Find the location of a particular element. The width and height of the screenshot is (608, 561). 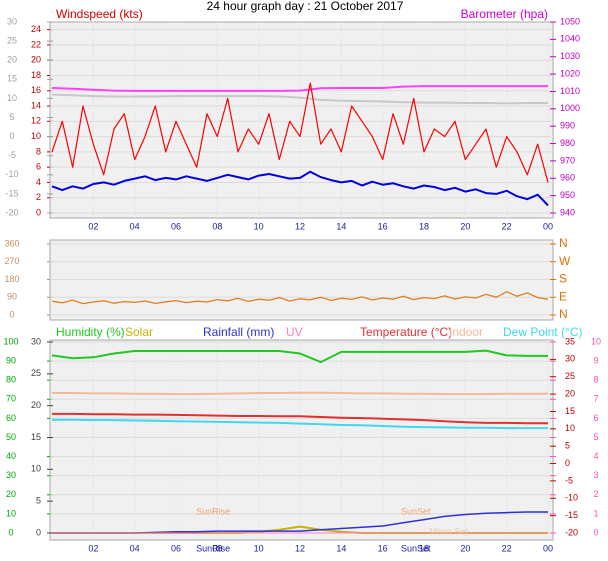

y-tick-label: 22 is located at coordinates (36, 44).